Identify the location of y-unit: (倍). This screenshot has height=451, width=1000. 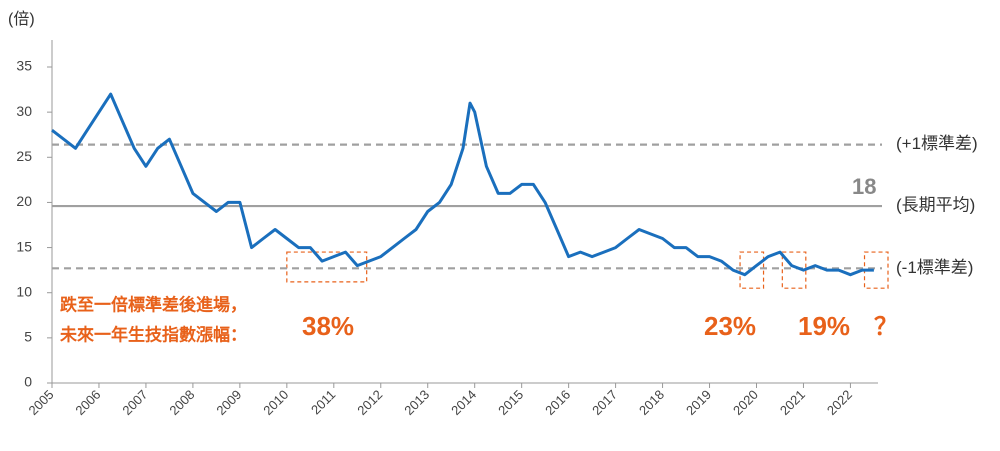
(21, 19).